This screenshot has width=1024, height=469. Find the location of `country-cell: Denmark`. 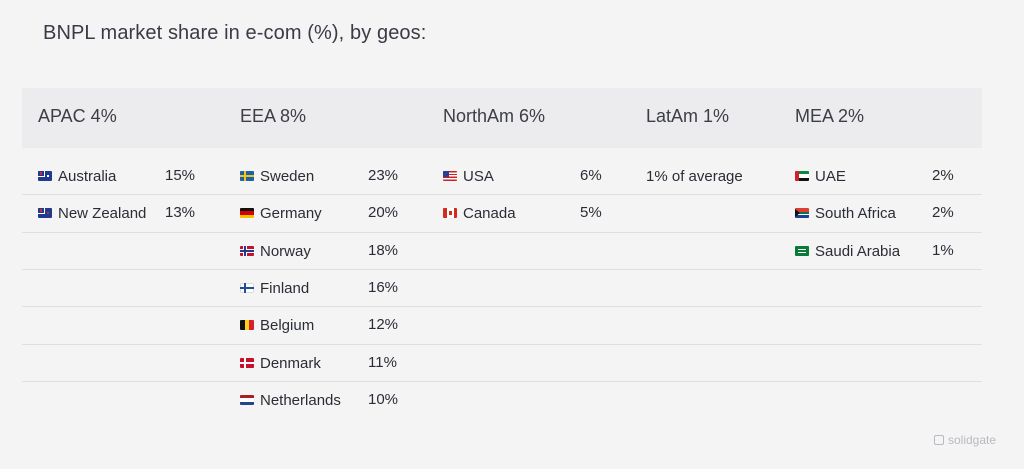

country-cell: Denmark is located at coordinates (280, 363).